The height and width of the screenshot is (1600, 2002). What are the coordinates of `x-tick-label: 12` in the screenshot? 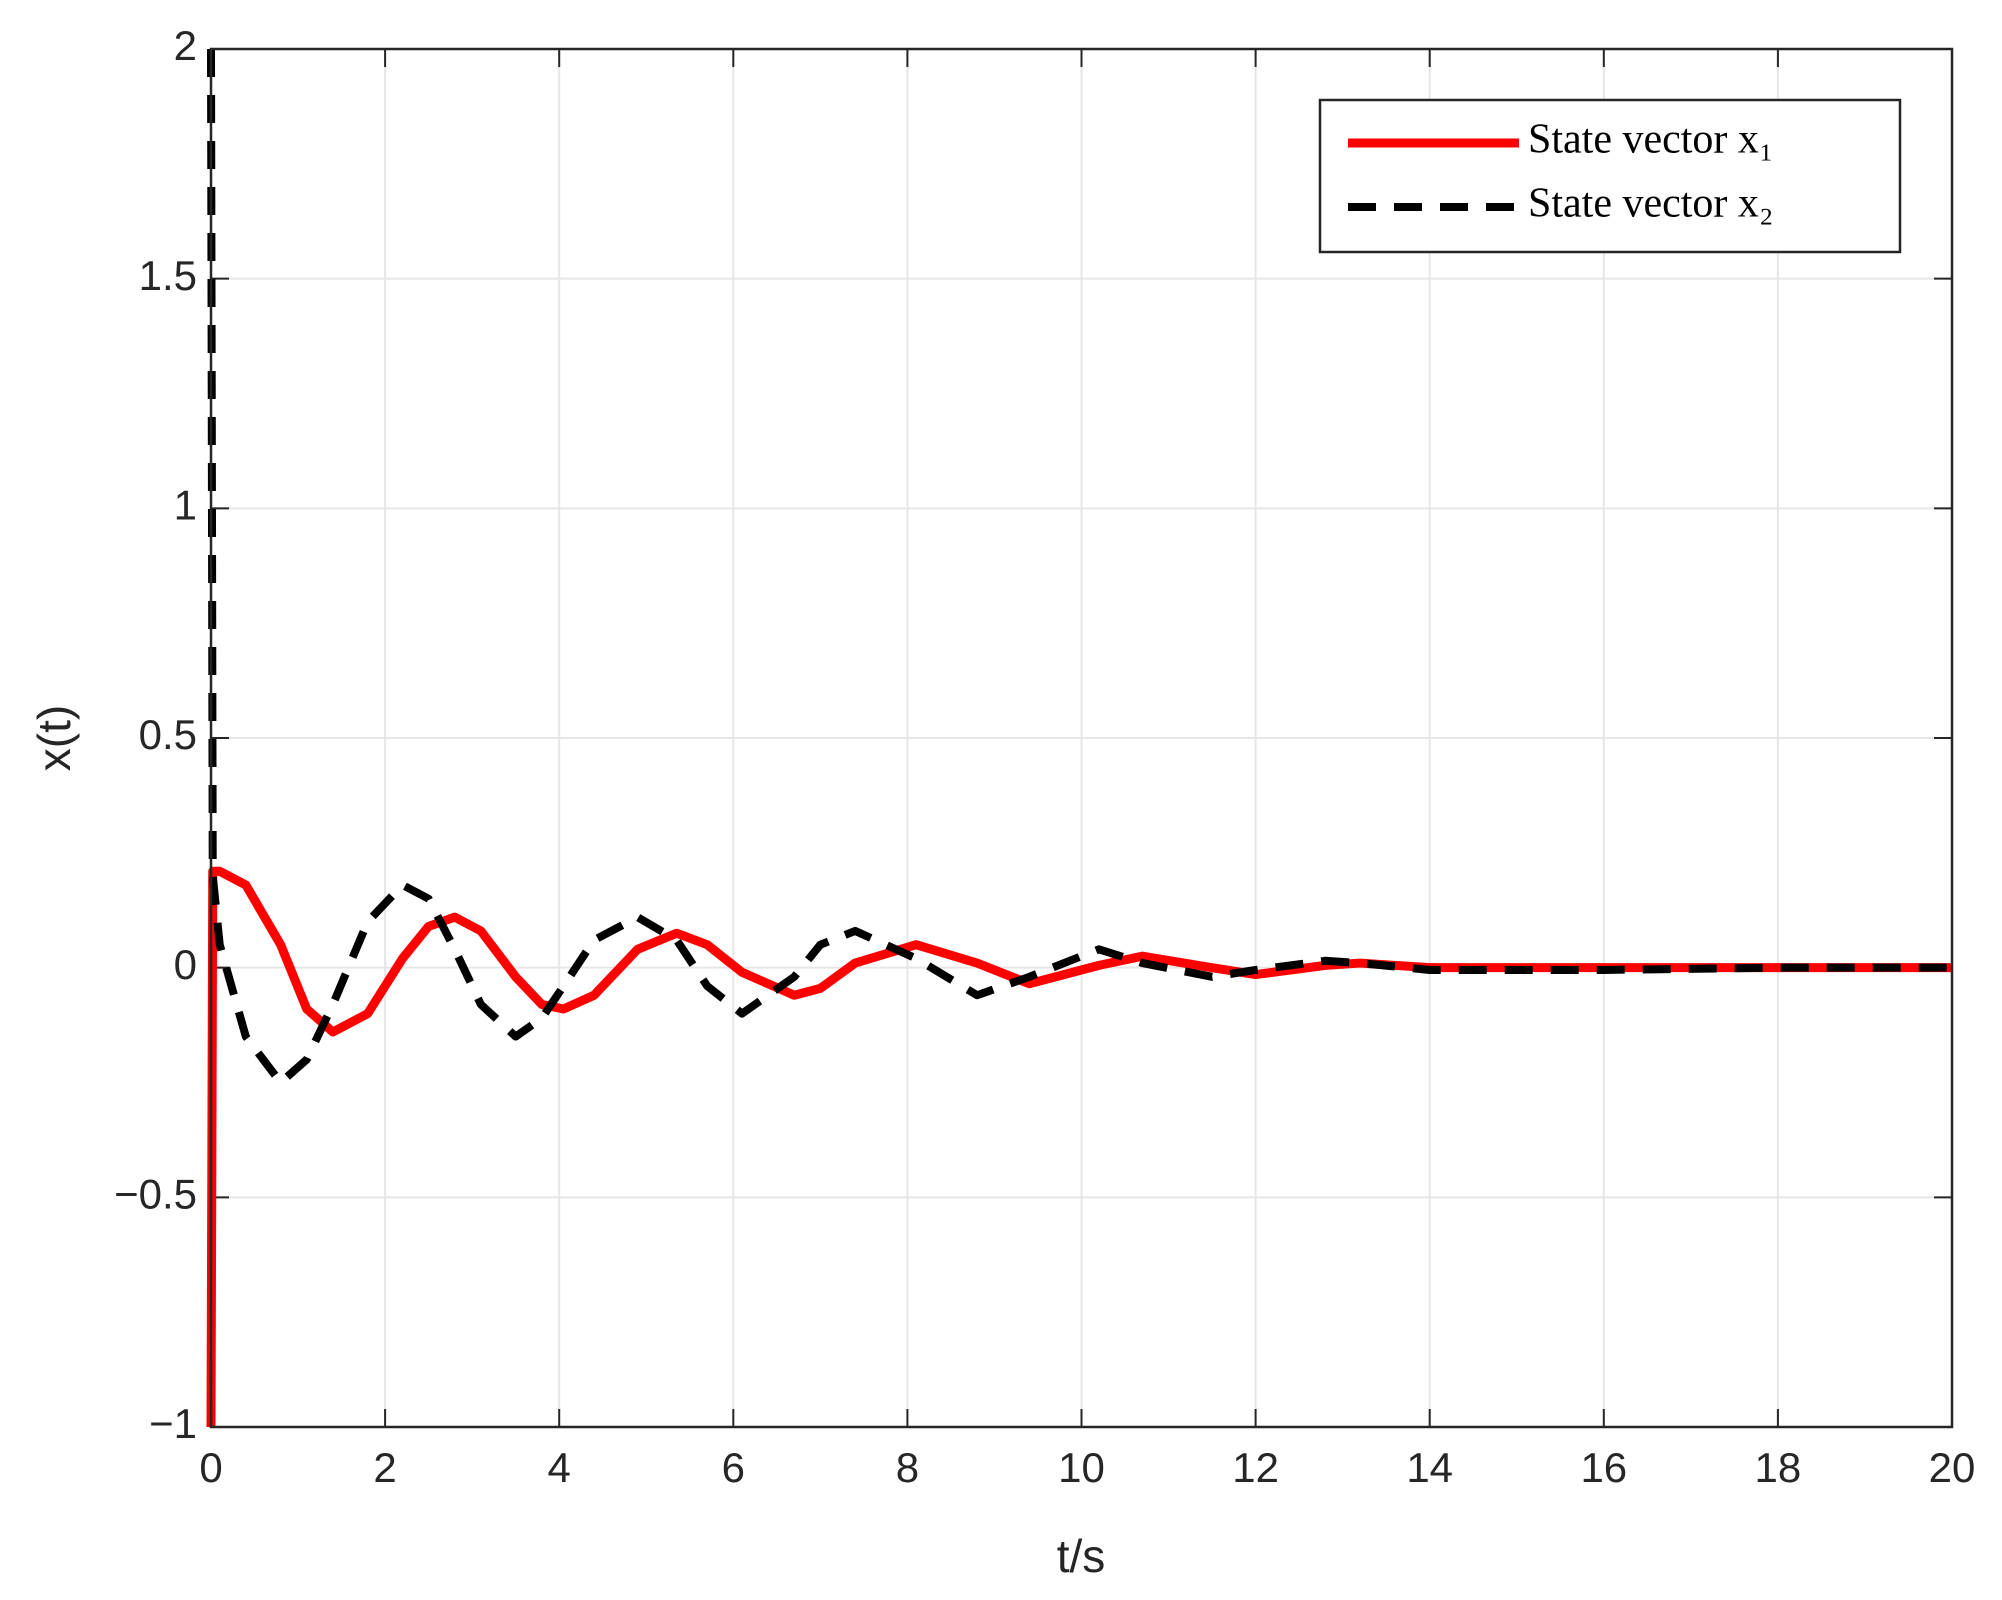 It's located at (1255, 1467).